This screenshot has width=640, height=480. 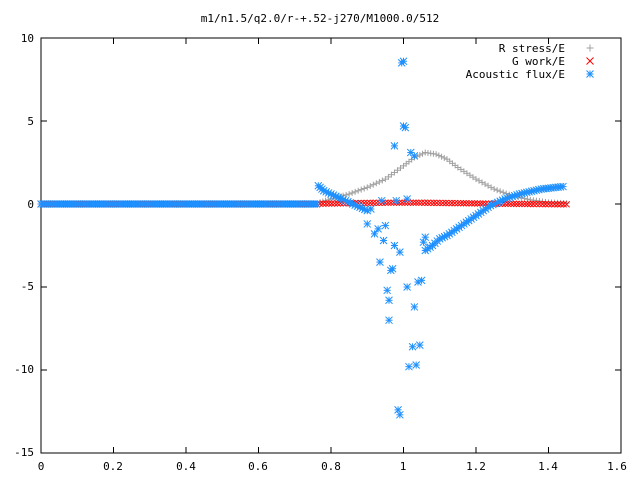 What do you see at coordinates (320, 18) in the screenshot?
I see `chart-title: m1/n1.5/q2.0/r-+.52-j270/M1000.0/512` at bounding box center [320, 18].